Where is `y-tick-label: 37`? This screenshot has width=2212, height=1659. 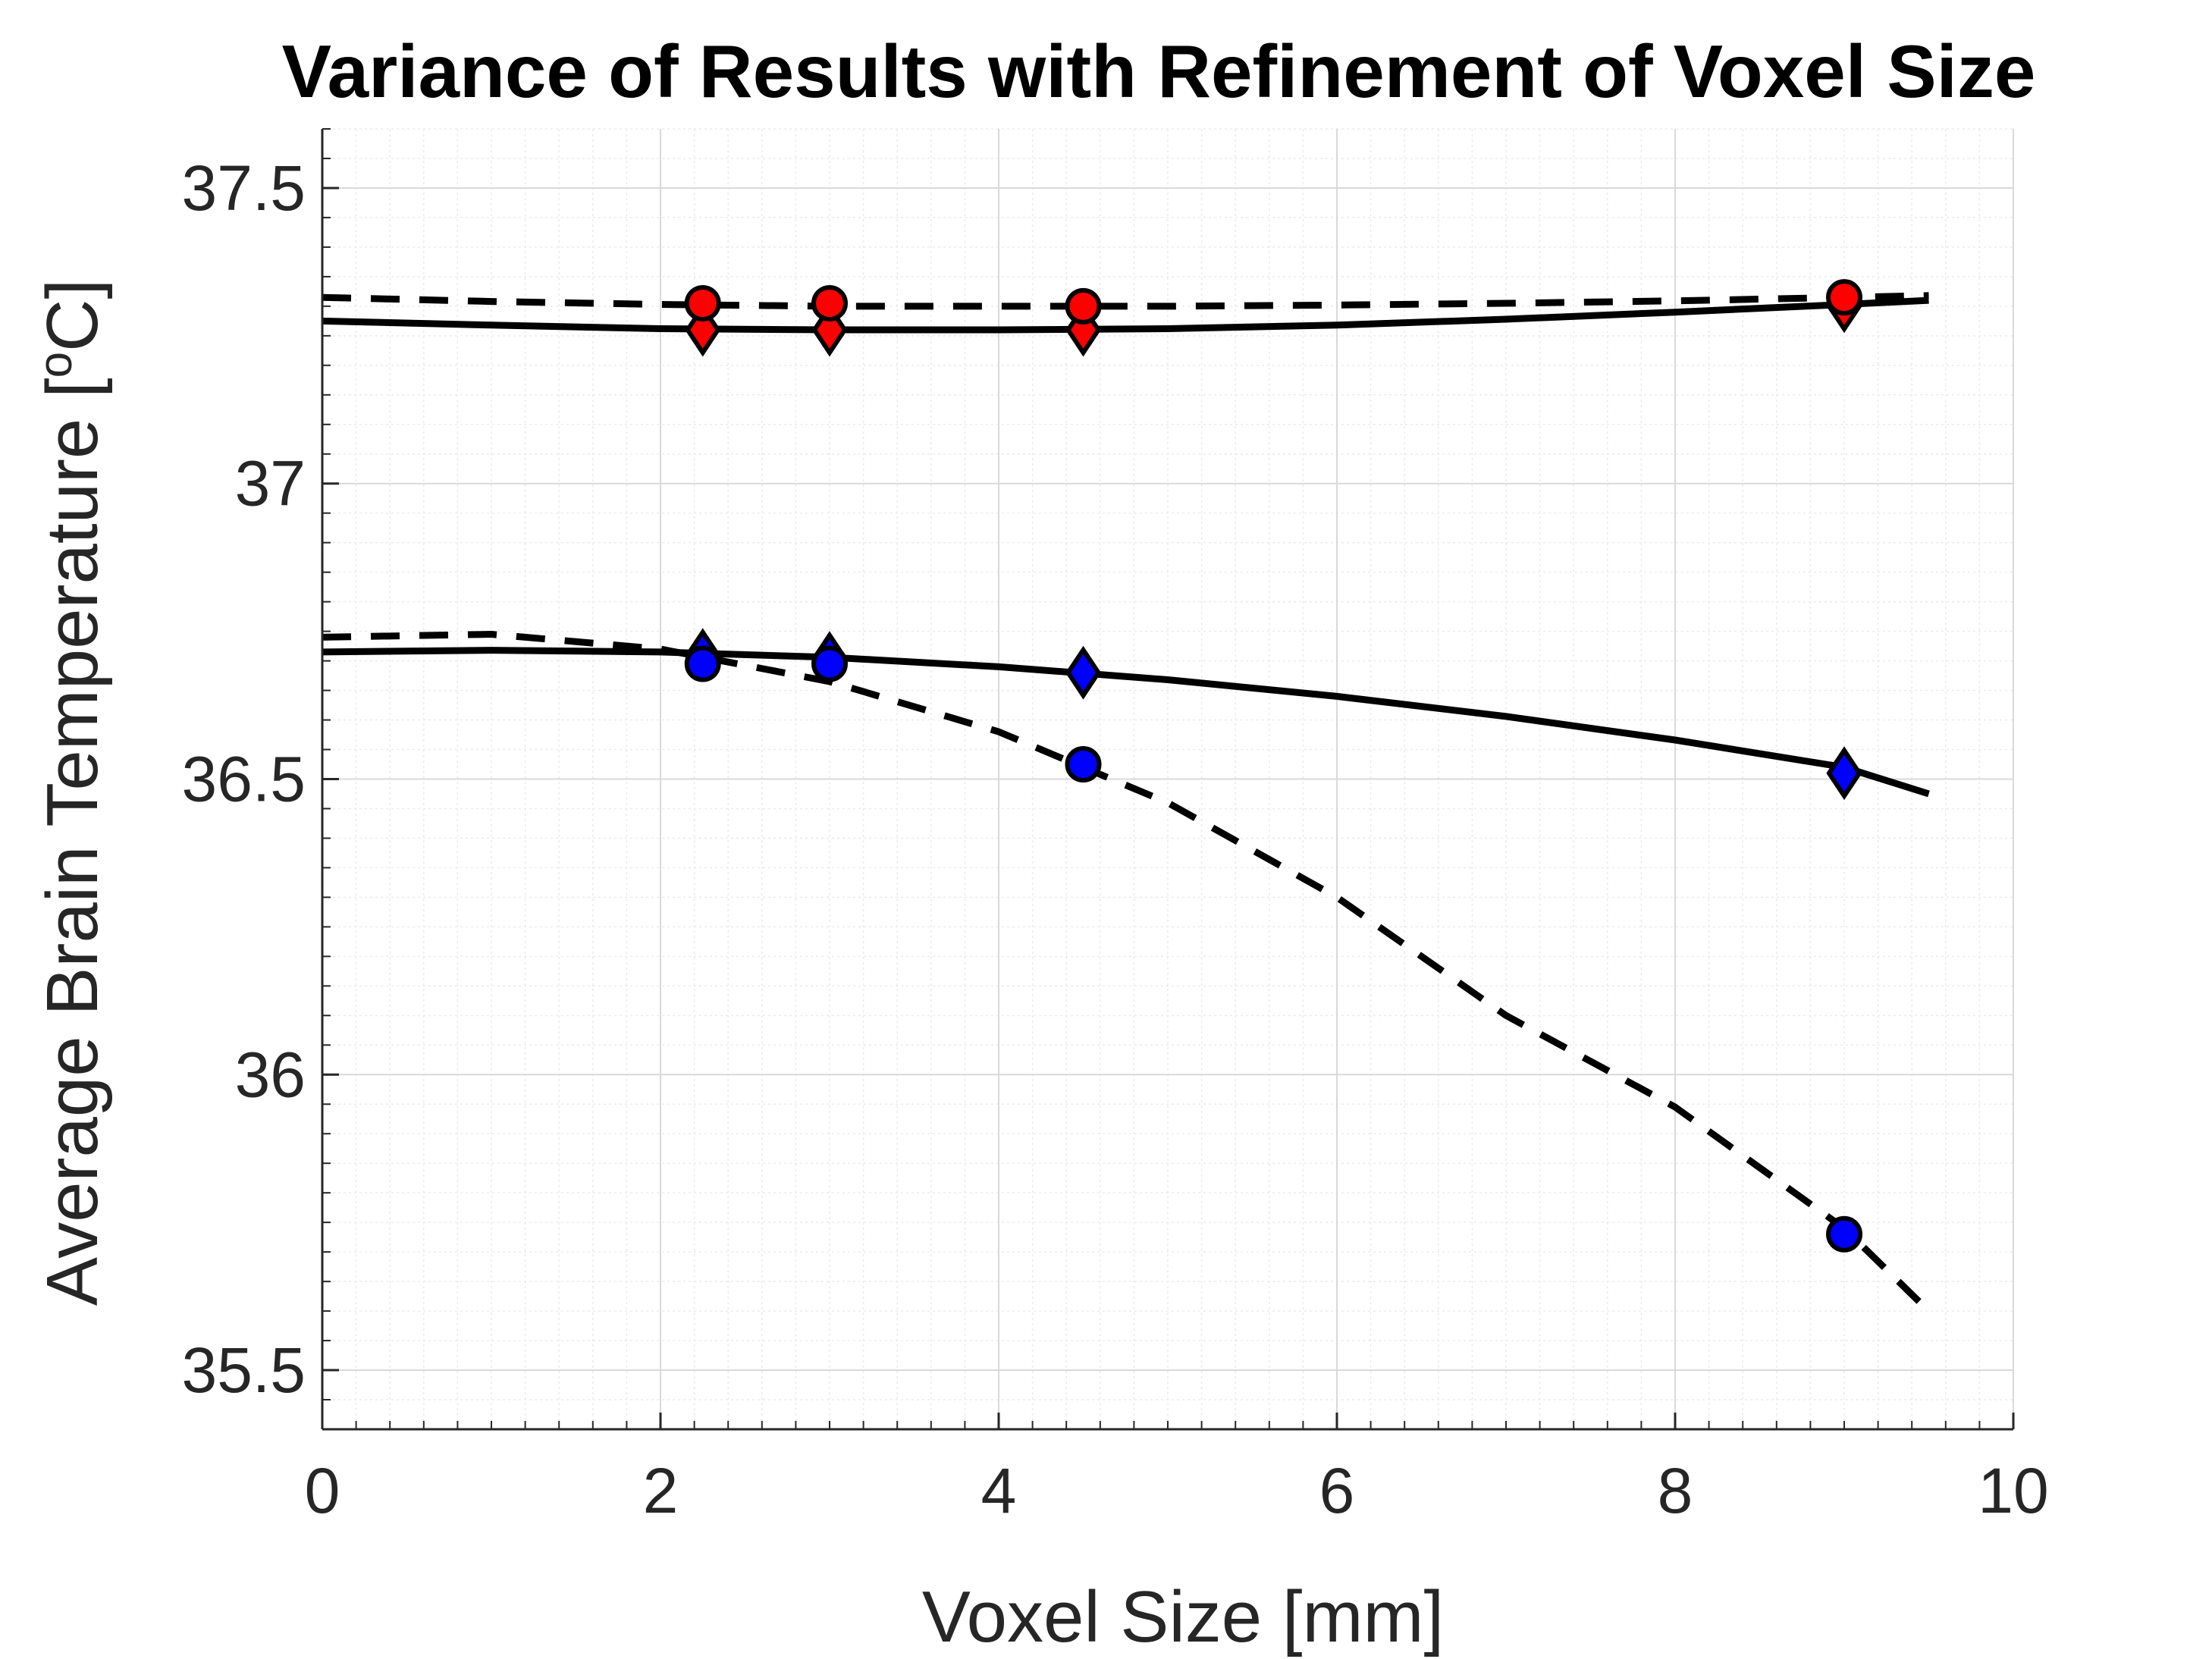
y-tick-label: 37 is located at coordinates (270, 484).